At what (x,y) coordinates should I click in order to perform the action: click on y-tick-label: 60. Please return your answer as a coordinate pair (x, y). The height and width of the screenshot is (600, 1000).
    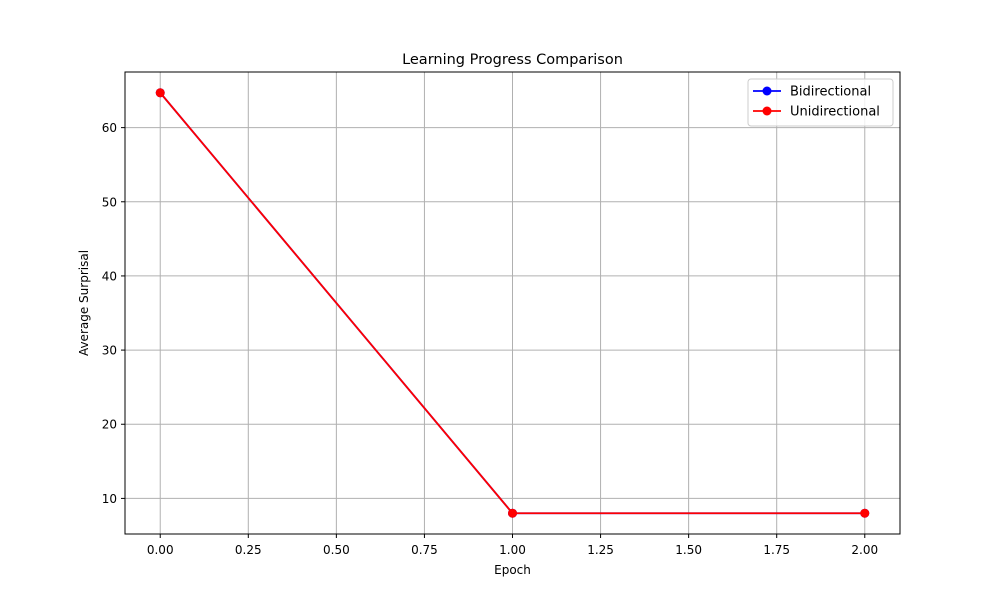
    Looking at the image, I should click on (109, 128).